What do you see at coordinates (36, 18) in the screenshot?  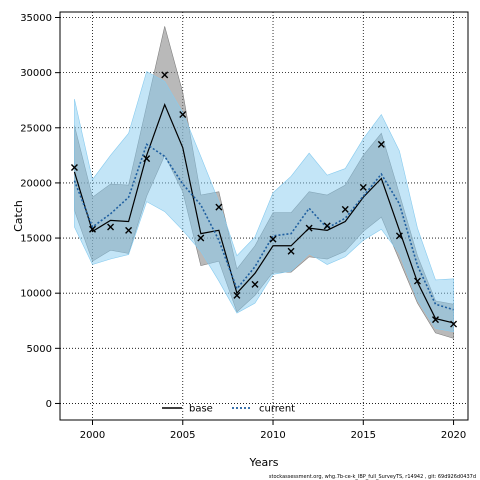 I see `y-tick-label: 35000` at bounding box center [36, 18].